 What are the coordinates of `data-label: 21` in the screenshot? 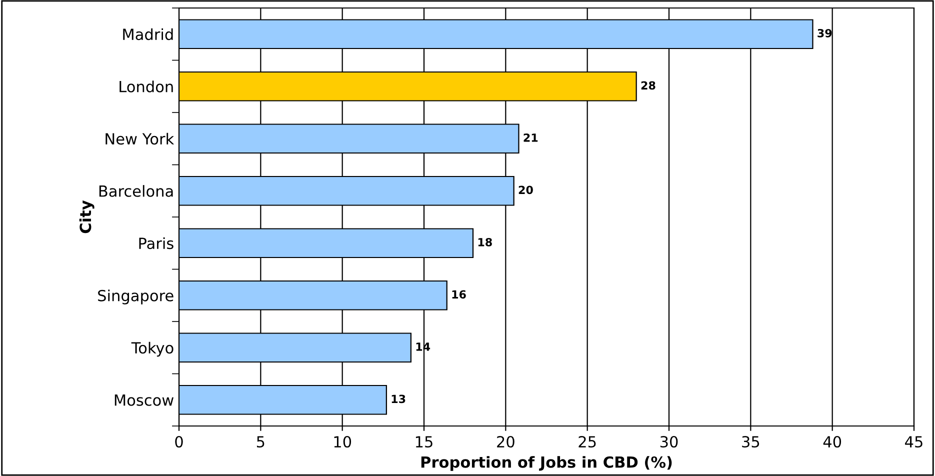 It's located at (531, 137).